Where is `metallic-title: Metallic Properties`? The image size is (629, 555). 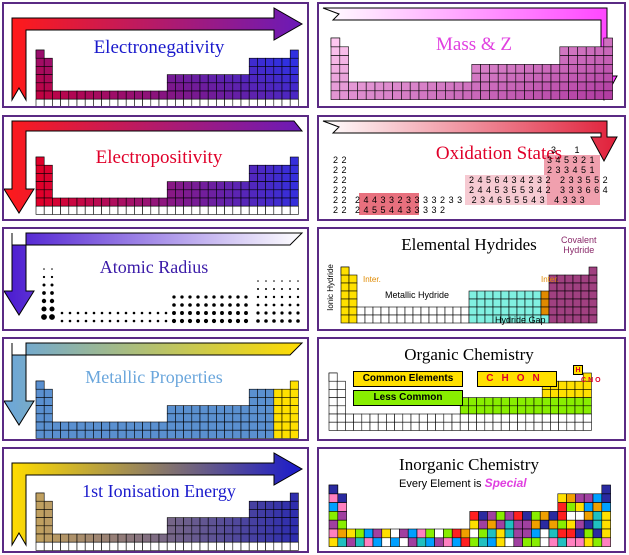
metallic-title: Metallic Properties is located at coordinates (154, 377).